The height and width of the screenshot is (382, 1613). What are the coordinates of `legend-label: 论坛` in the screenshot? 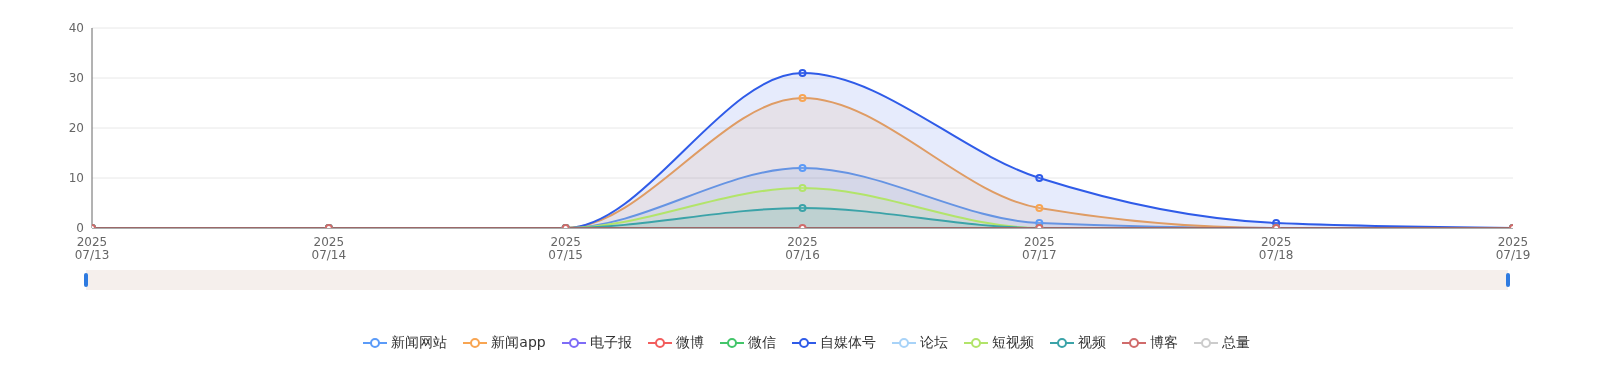 It's located at (933, 343).